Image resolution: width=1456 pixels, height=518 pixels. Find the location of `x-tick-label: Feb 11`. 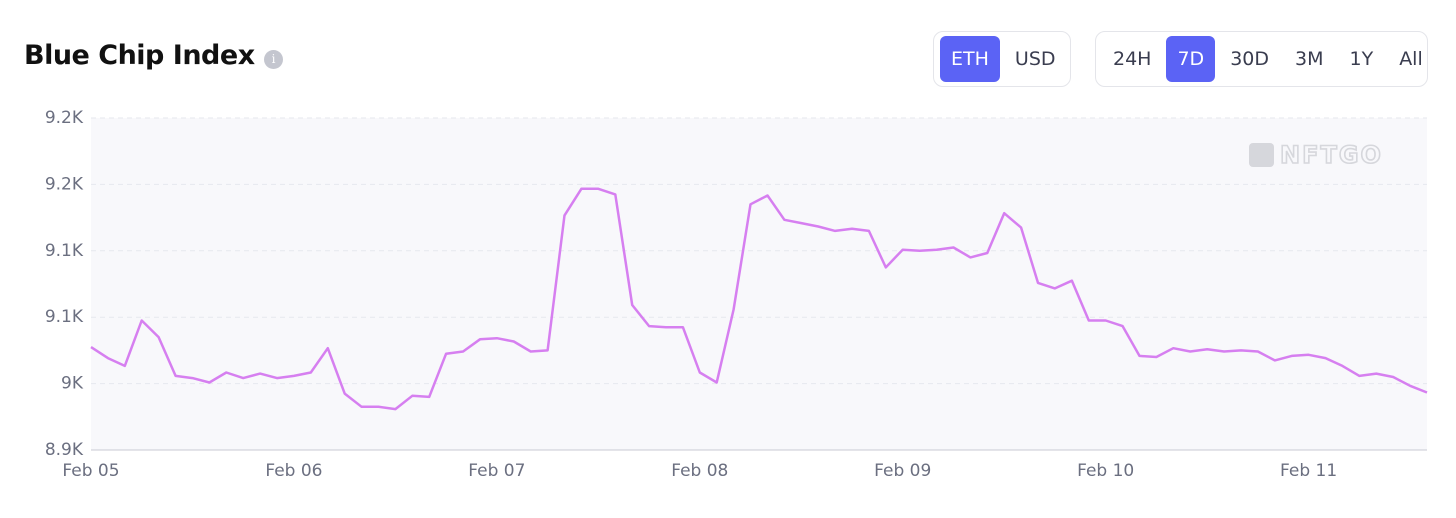

x-tick-label: Feb 11 is located at coordinates (1308, 471).